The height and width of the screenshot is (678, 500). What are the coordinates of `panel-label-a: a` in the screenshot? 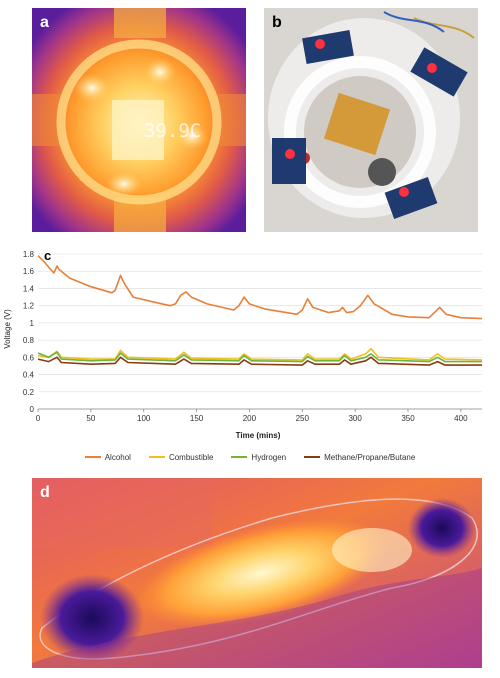 It's located at (44, 22).